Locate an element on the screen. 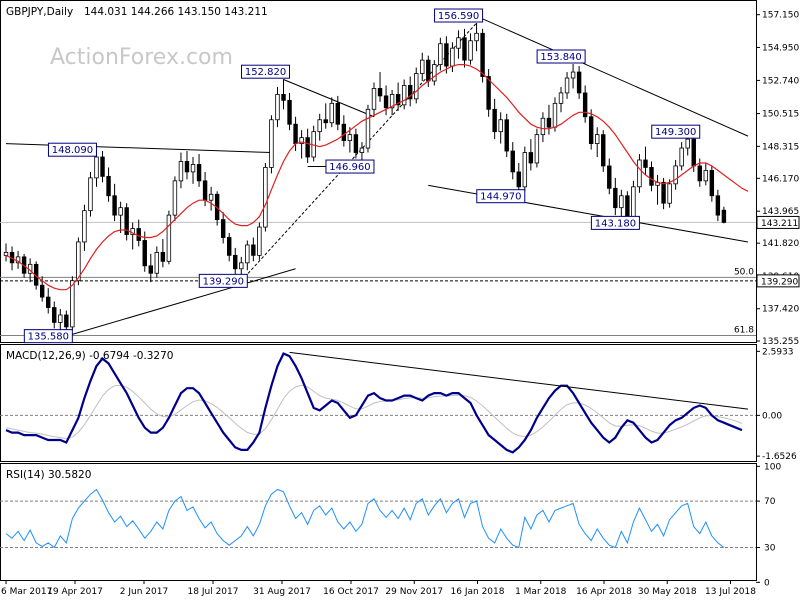 This screenshot has width=800, height=604. price-axis-label: 146.170 is located at coordinates (780, 179).